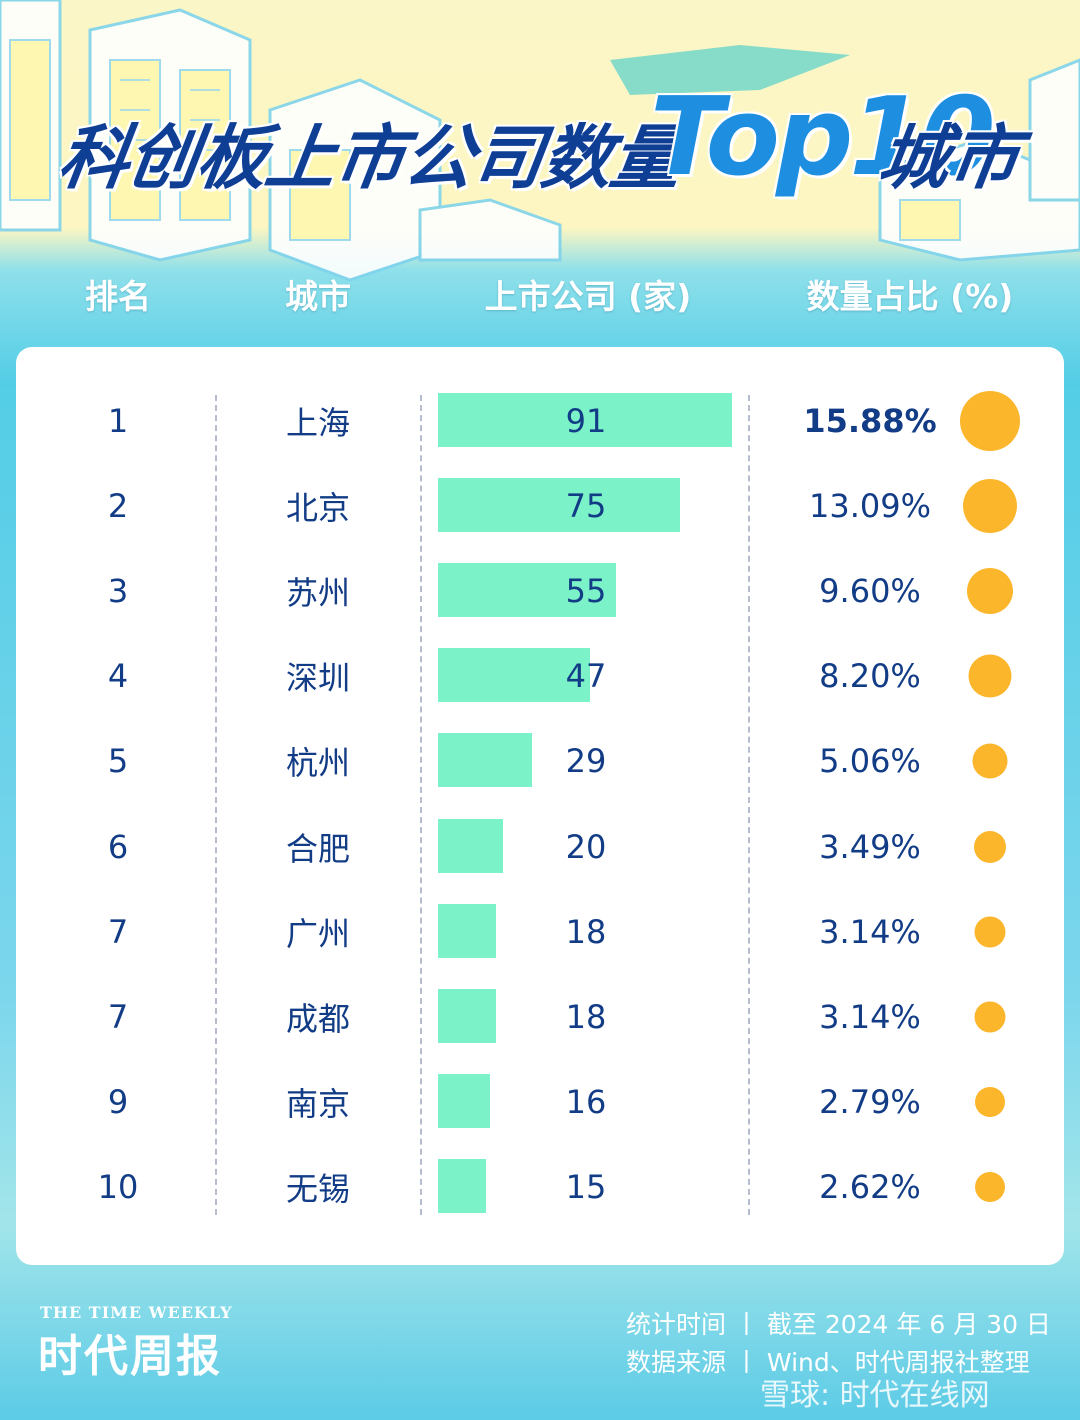 The height and width of the screenshot is (1420, 1080). Describe the element at coordinates (118, 506) in the screenshot. I see `rank-cell: 2` at that location.